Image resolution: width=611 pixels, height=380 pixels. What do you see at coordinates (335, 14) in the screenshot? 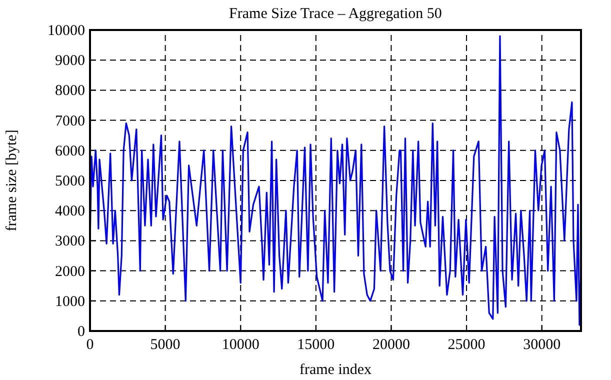
I see `chart-title: Frame Size Trace – Aggregation 50` at bounding box center [335, 14].